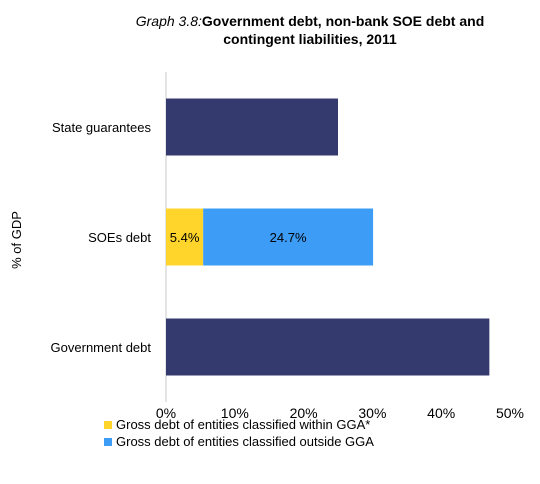  Describe the element at coordinates (108, 424) in the screenshot. I see `legend-swatch-within-gga` at that location.